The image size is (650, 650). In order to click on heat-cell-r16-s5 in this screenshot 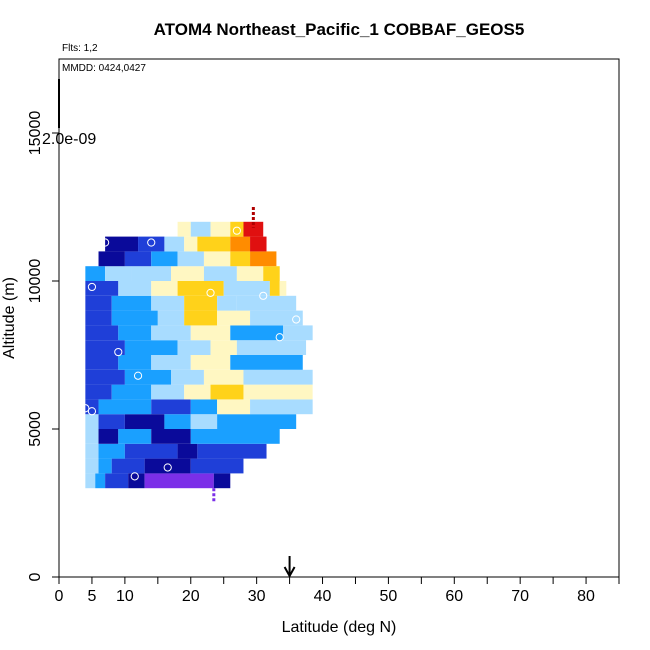, I will do `click(240, 244)`.